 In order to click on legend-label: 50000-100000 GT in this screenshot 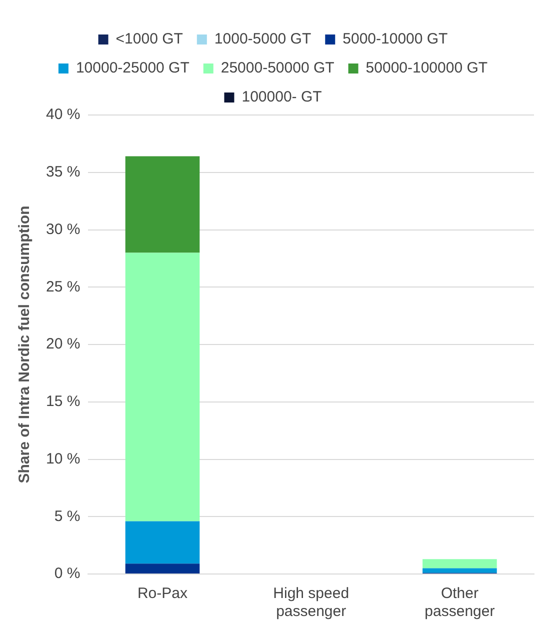, I will do `click(427, 68)`.